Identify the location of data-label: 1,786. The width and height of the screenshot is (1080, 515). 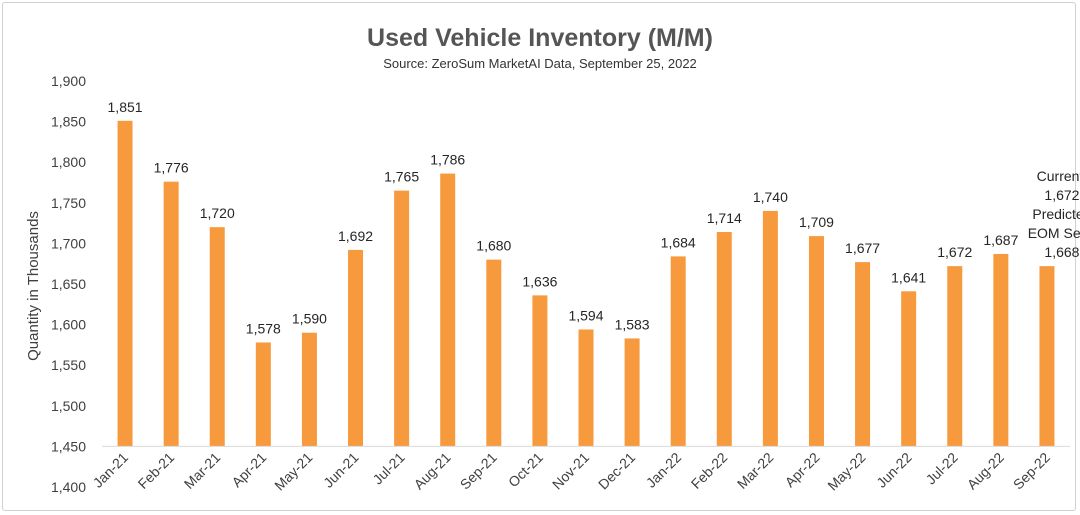
(447, 160).